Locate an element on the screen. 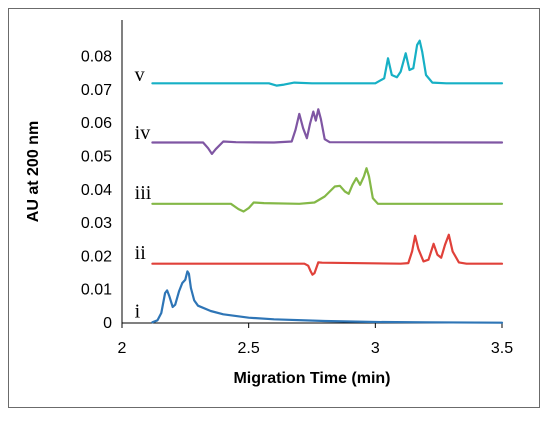 The image size is (550, 422). y-tick-label: 0.03 is located at coordinates (96, 223).